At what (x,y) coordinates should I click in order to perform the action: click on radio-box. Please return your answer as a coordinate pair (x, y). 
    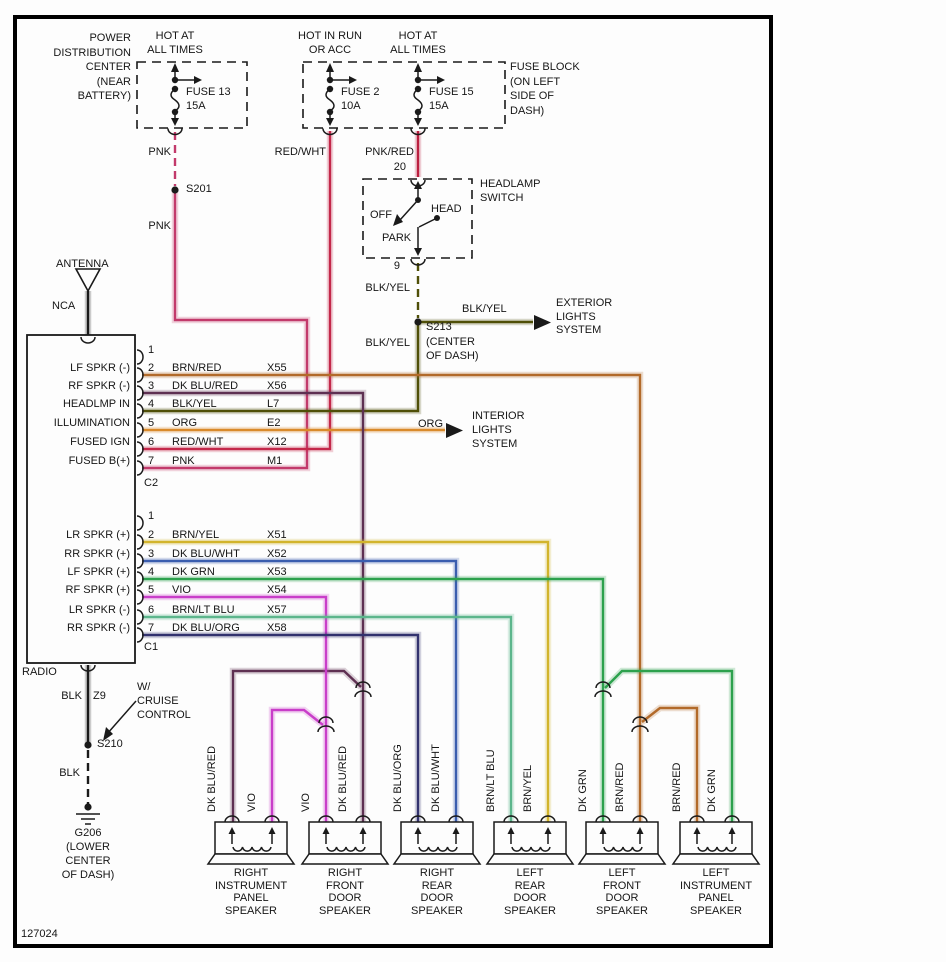
    Looking at the image, I should click on (81, 499).